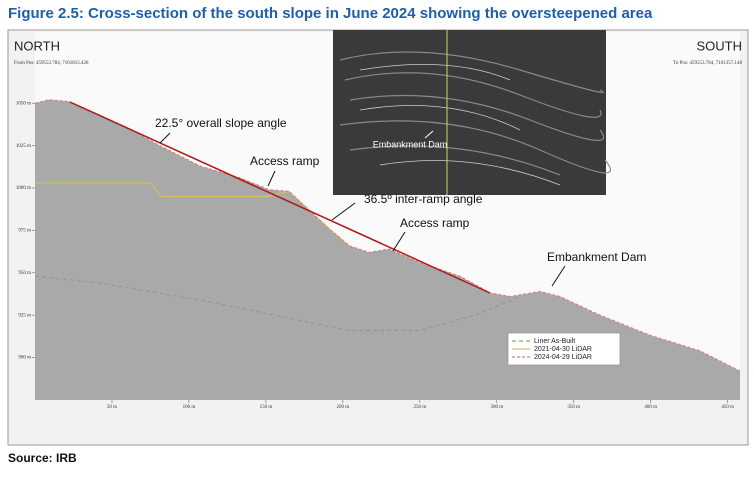  I want to click on annotation: Embankment Dam, so click(596, 257).